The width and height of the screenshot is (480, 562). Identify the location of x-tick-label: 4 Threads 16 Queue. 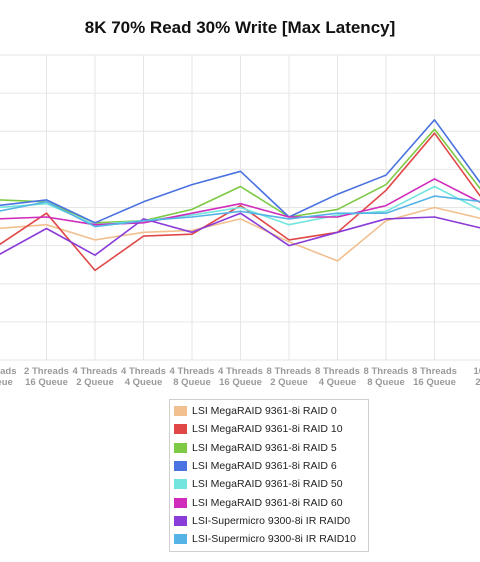
(240, 377).